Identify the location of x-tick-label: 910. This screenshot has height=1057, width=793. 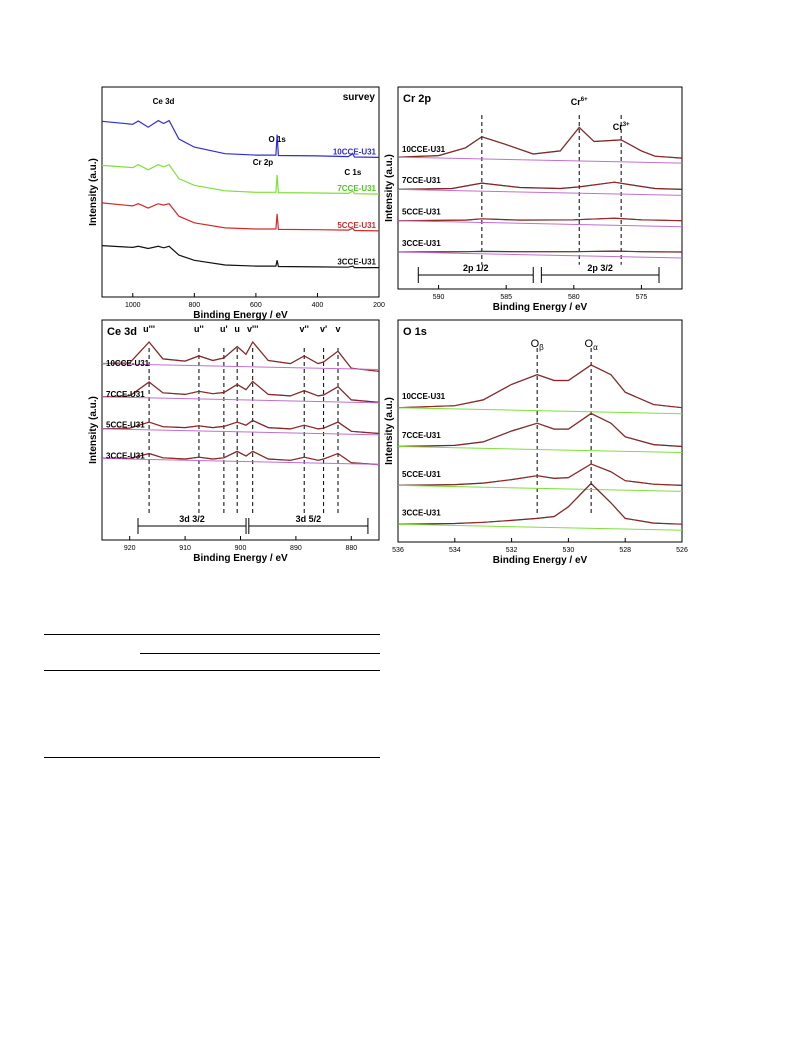
(185, 548).